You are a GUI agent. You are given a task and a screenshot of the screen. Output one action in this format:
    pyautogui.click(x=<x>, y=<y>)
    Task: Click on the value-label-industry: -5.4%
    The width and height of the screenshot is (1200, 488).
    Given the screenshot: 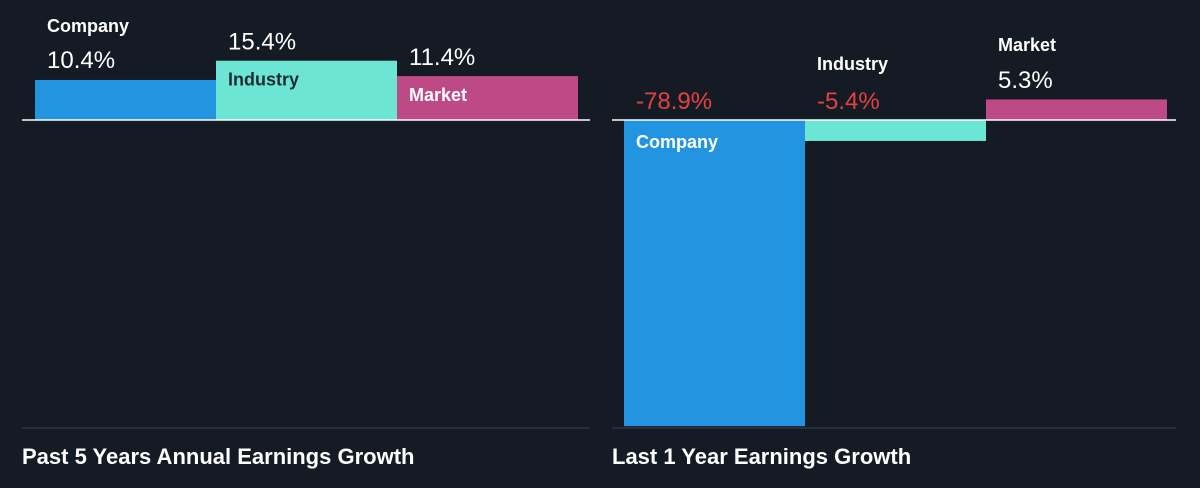 What is the action you would take?
    pyautogui.click(x=848, y=101)
    